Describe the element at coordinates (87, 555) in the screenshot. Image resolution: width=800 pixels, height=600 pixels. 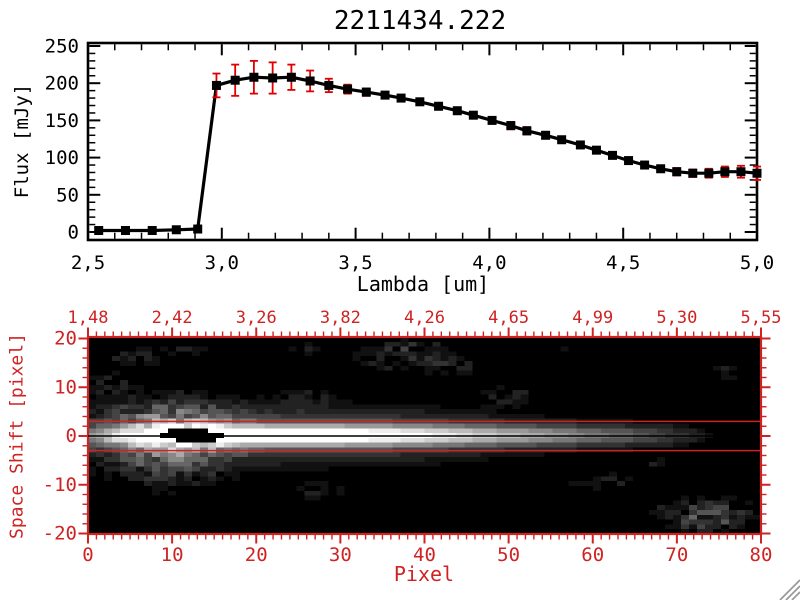
I see `pixel-x-tick-label: 0` at that location.